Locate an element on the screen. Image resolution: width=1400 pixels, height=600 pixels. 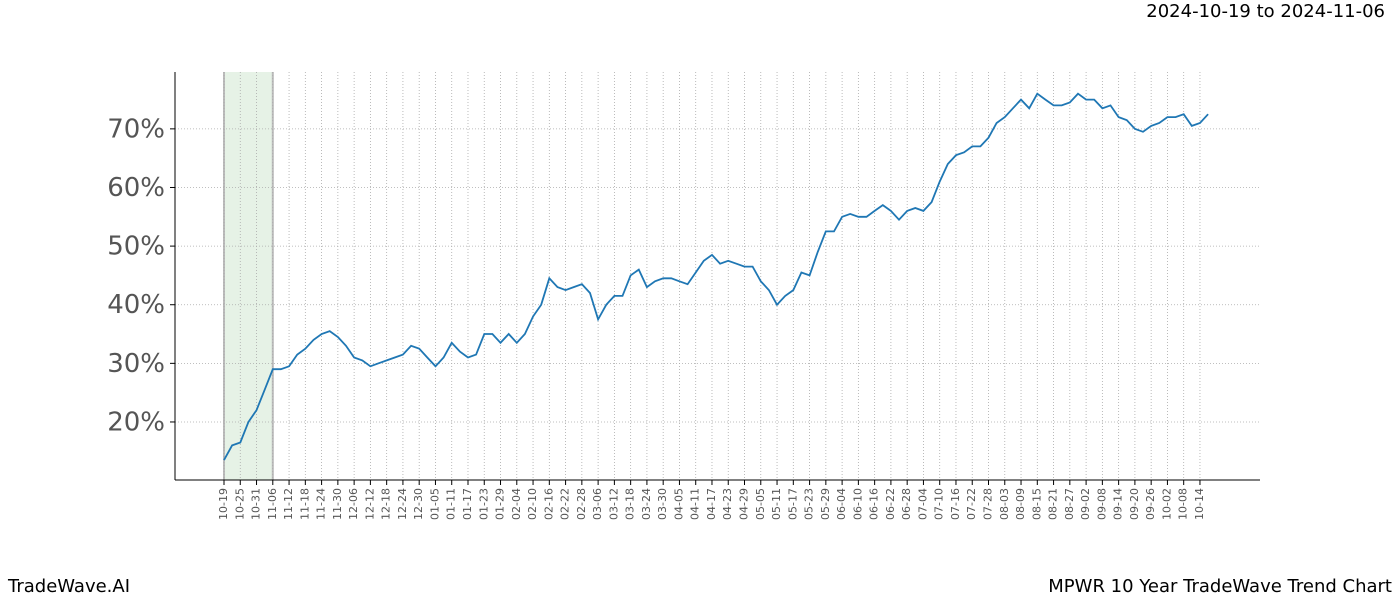
x-tick-label: 05-05 is located at coordinates (760, 504).